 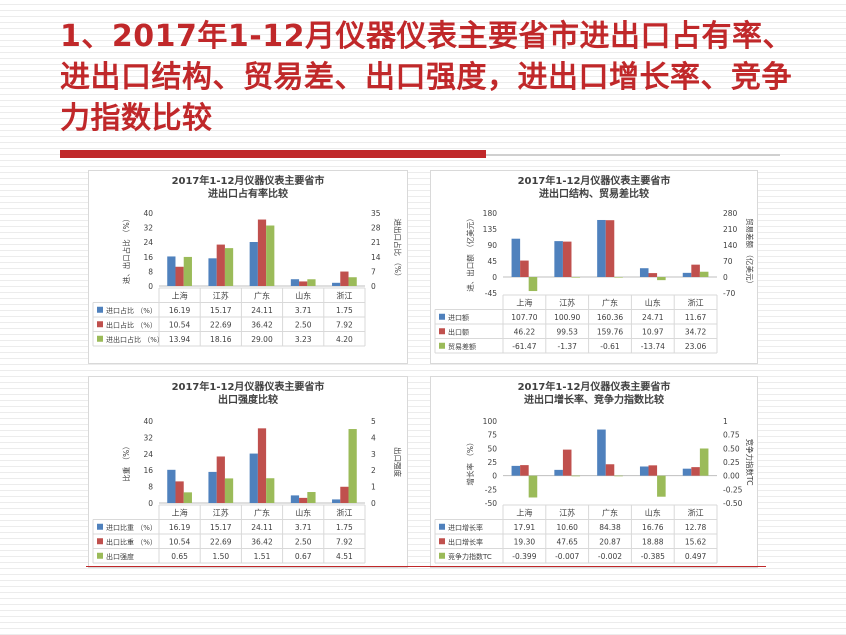 What do you see at coordinates (525, 527) in the screenshot?
I see `data-label: 17.91` at bounding box center [525, 527].